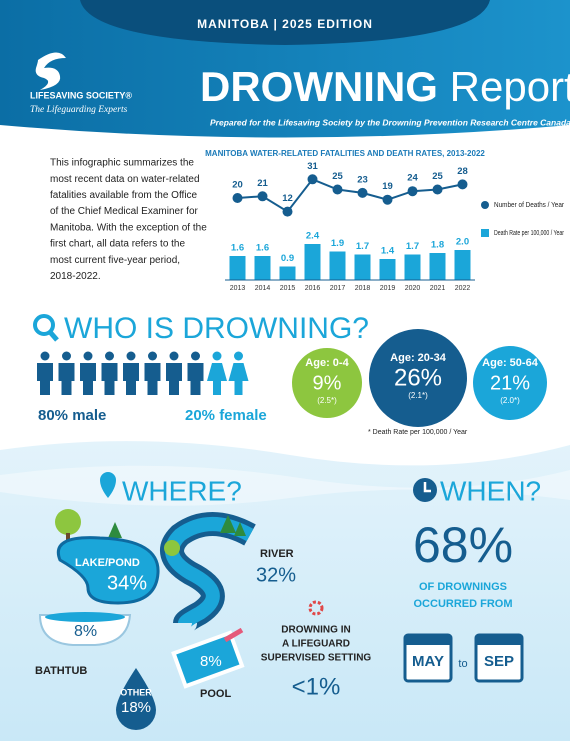 The width and height of the screenshot is (570, 741). I want to click on female-label: 20% female, so click(226, 415).